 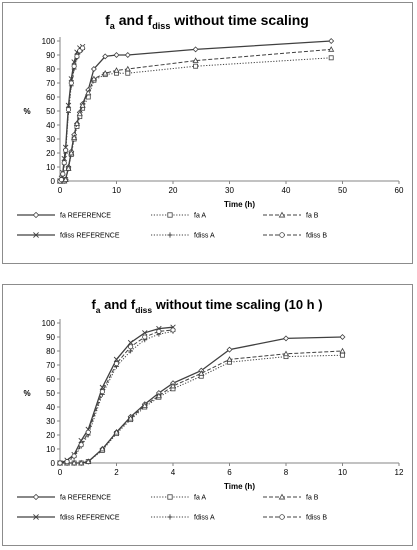 I want to click on legend-label: fdiss B, so click(x=316, y=518).